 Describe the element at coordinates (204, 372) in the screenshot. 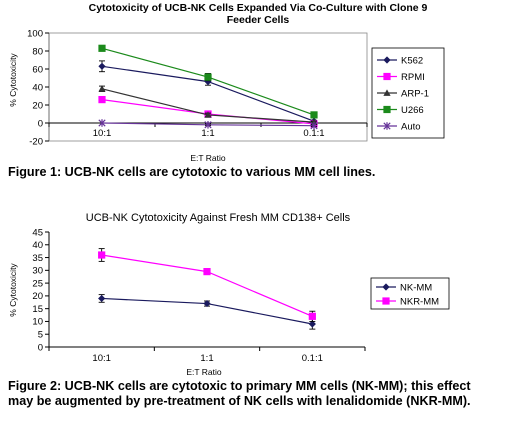

I see `chart-2-x-axis-label: E:T Ratio` at that location.